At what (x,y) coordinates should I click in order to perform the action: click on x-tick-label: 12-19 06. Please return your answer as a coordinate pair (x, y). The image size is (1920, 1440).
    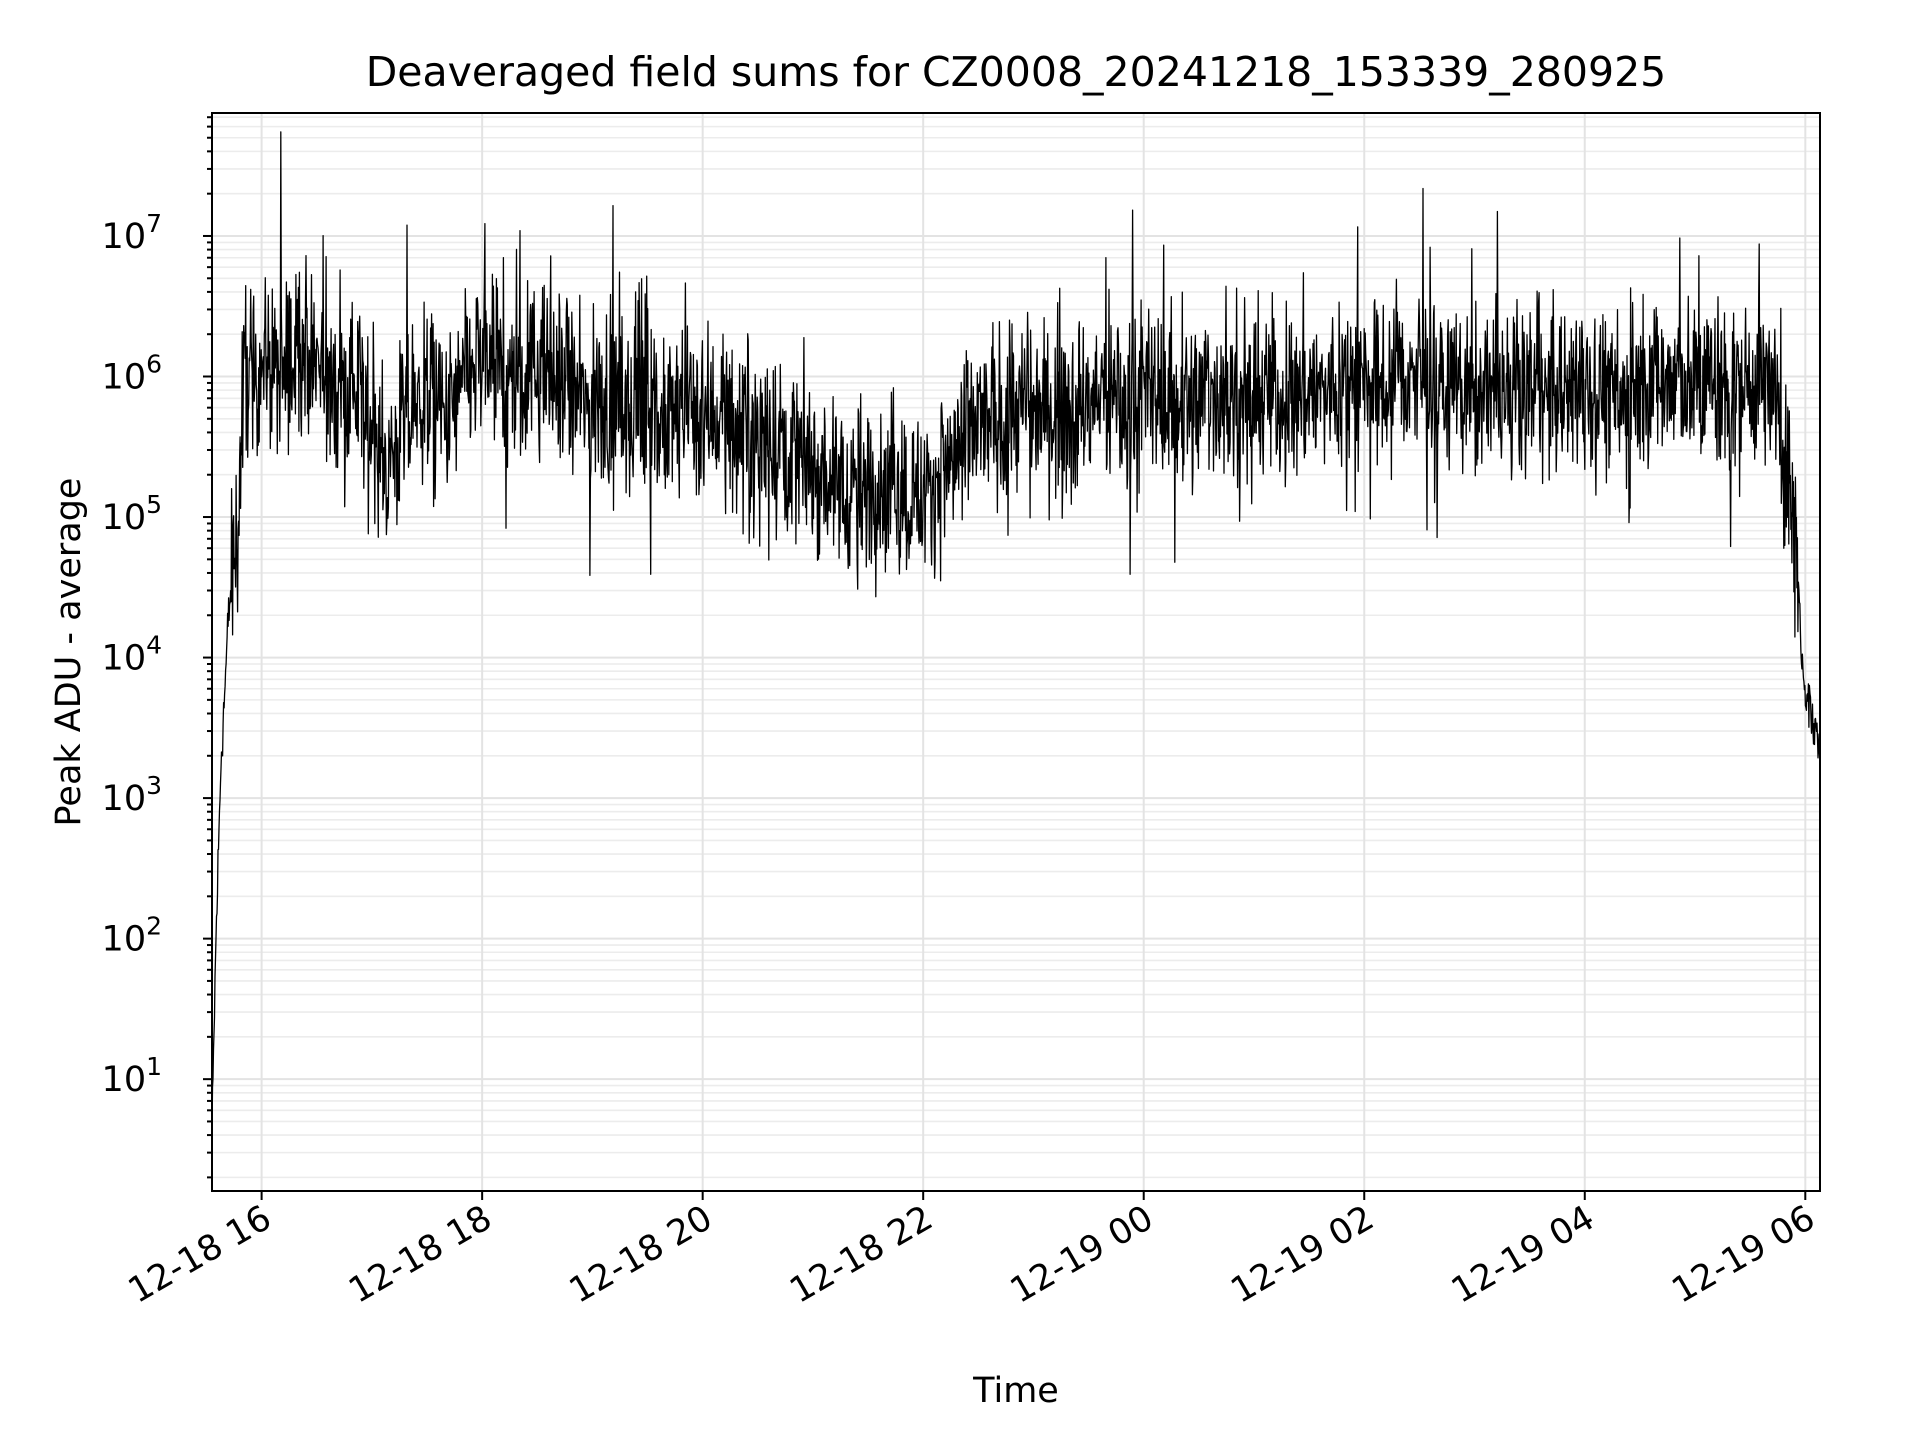
    Looking at the image, I should click on (1744, 1254).